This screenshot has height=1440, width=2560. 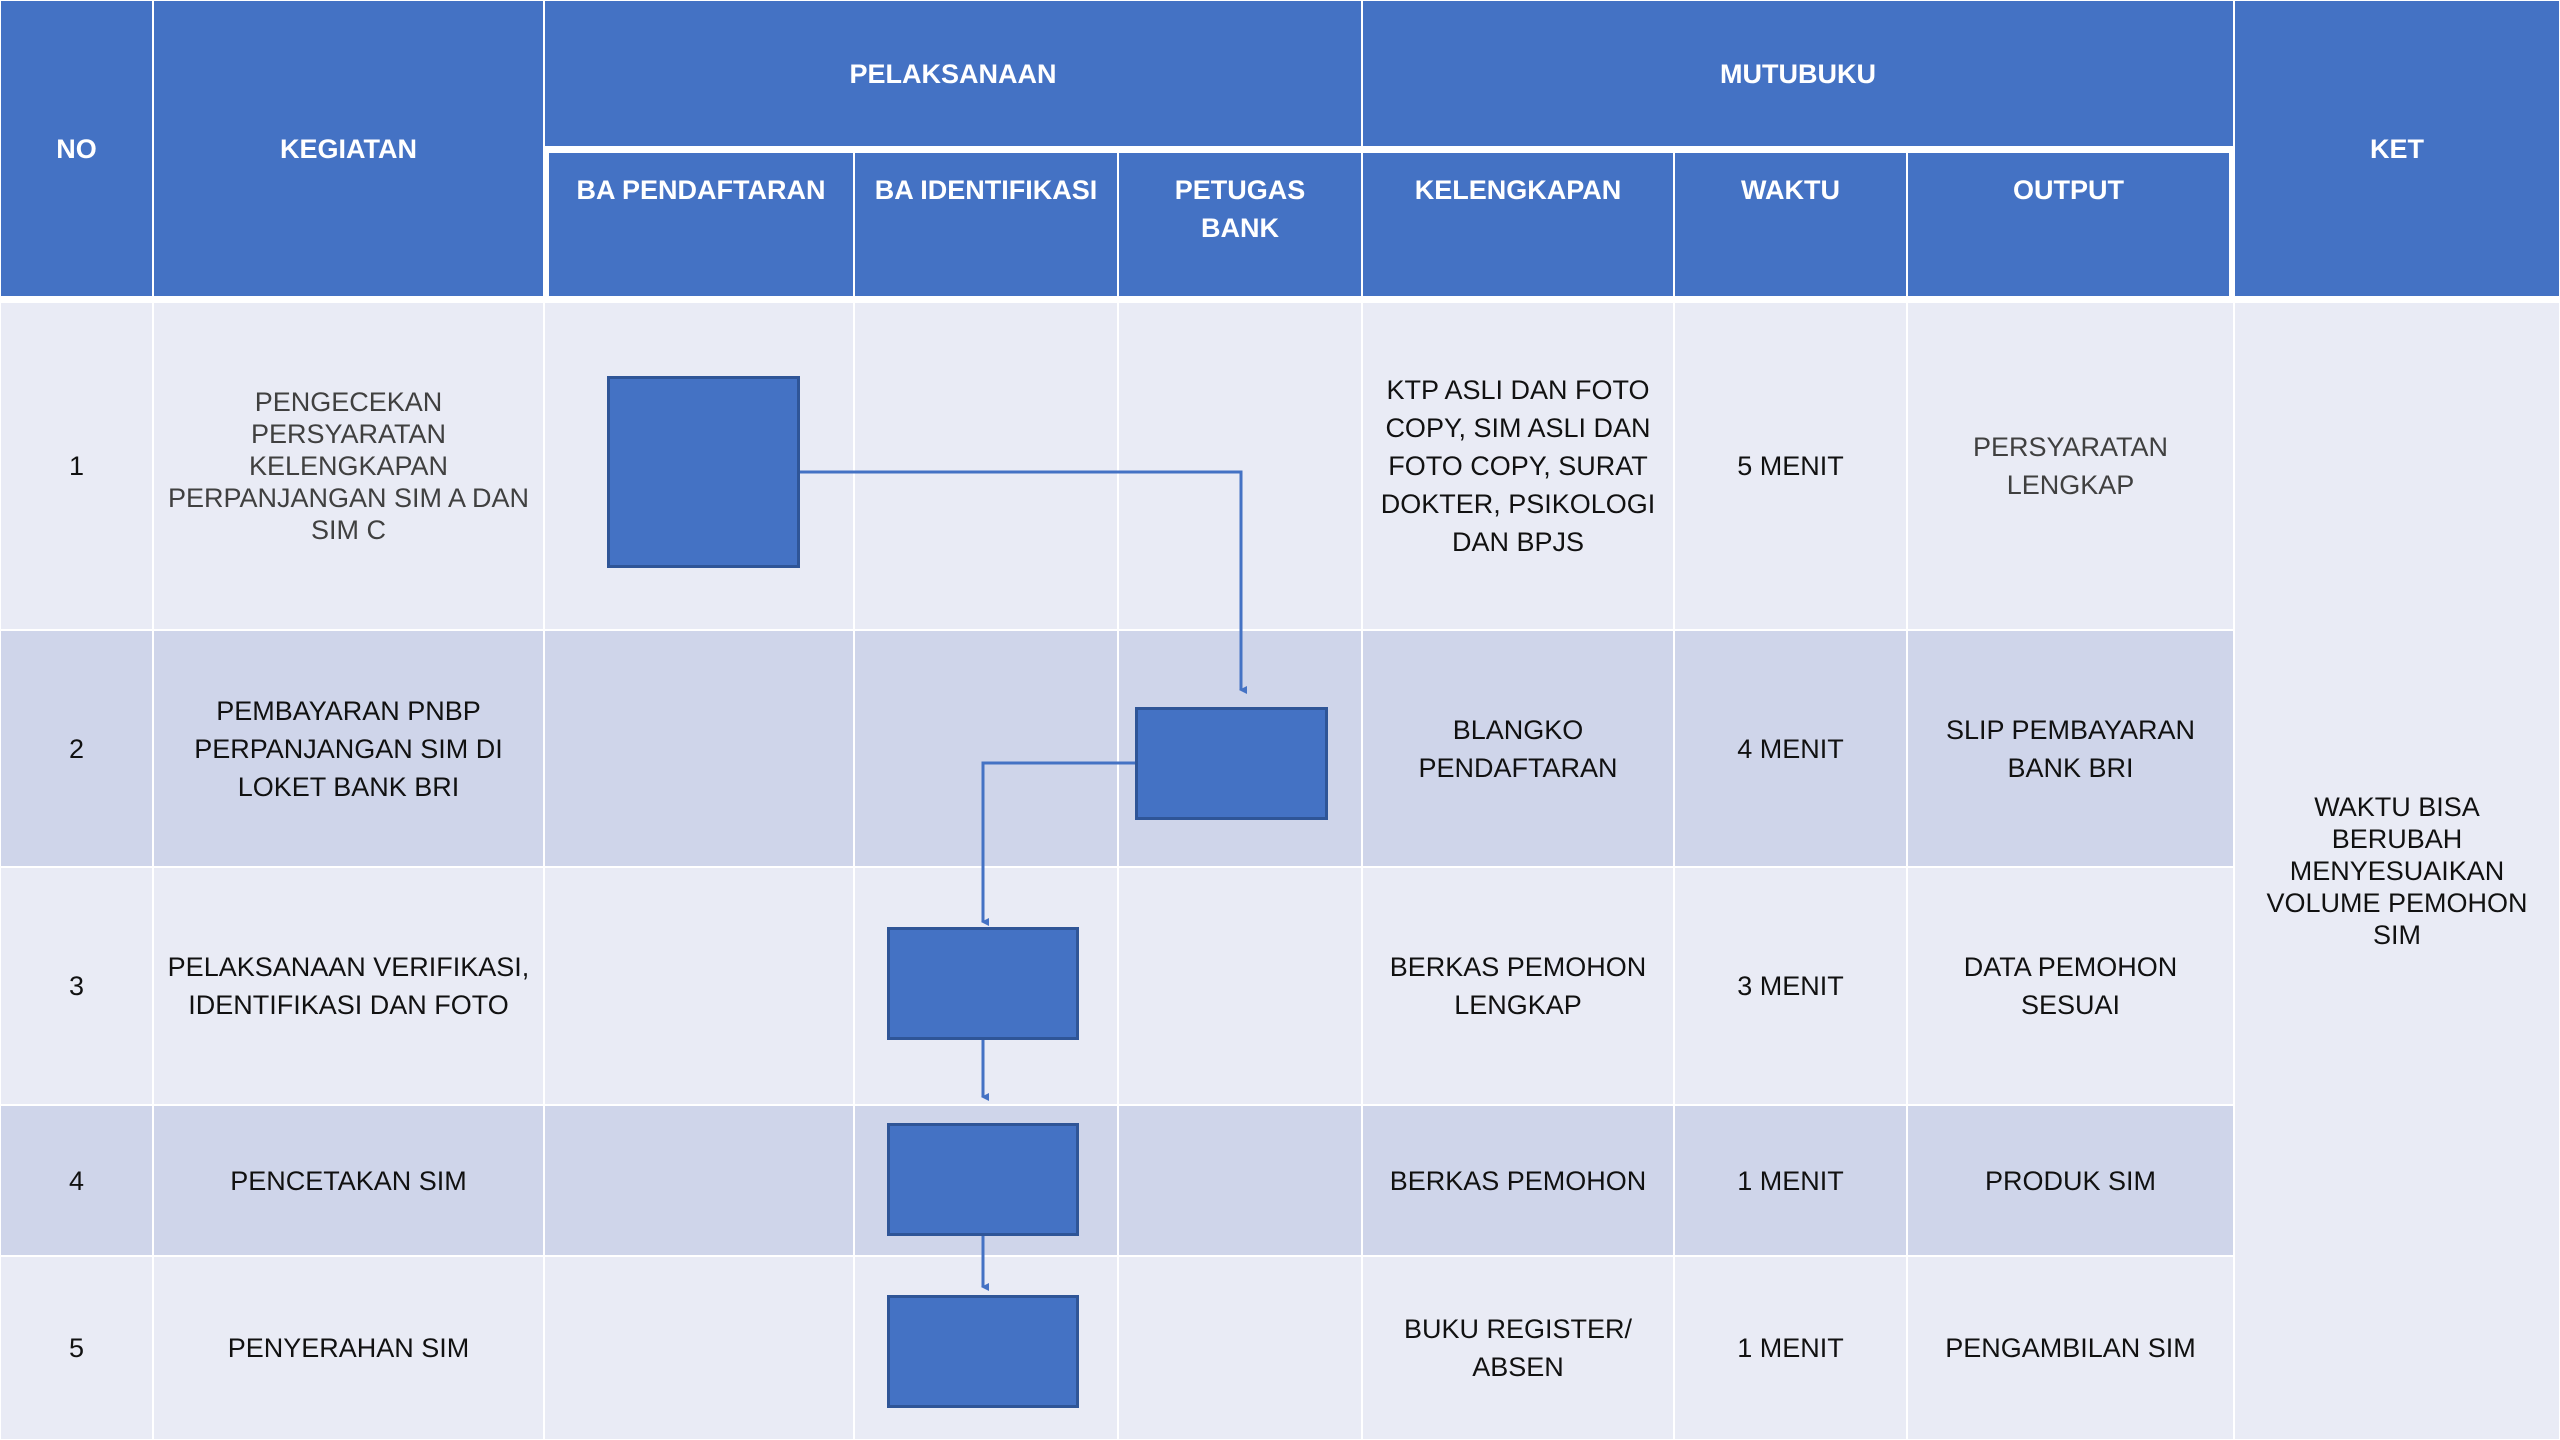 I want to click on row-4-kelengkapan: BERKAS PEMOHON, so click(x=1518, y=1180).